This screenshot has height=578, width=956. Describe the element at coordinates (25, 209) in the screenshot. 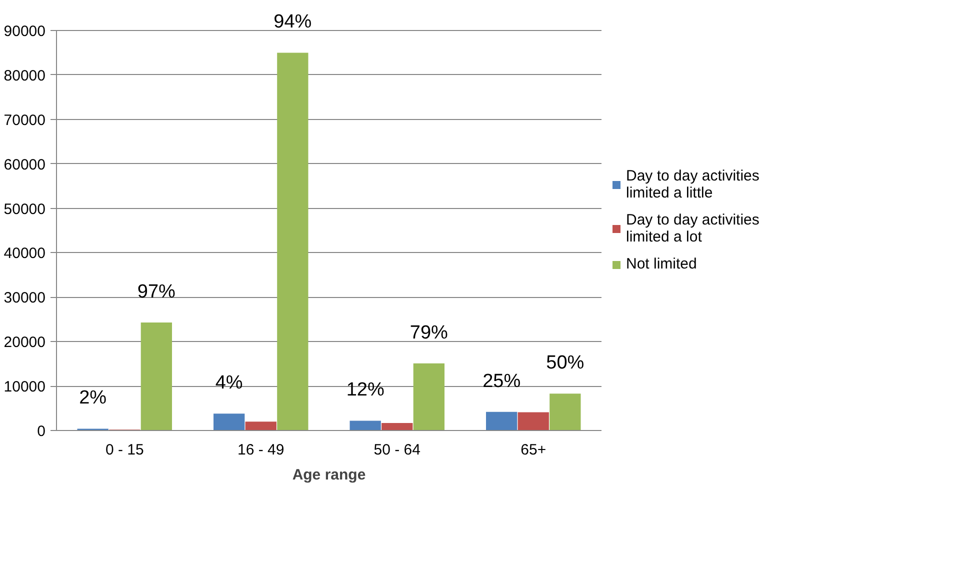

I see `y-tick-label: 50000` at that location.